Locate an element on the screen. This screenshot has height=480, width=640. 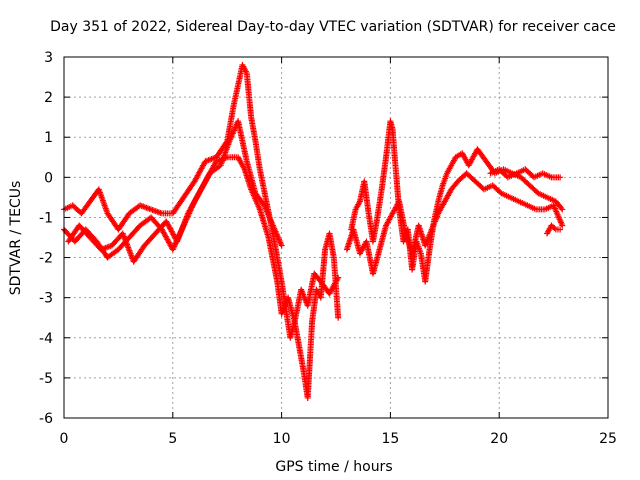
y-tick-label: 0 is located at coordinates (48, 178).